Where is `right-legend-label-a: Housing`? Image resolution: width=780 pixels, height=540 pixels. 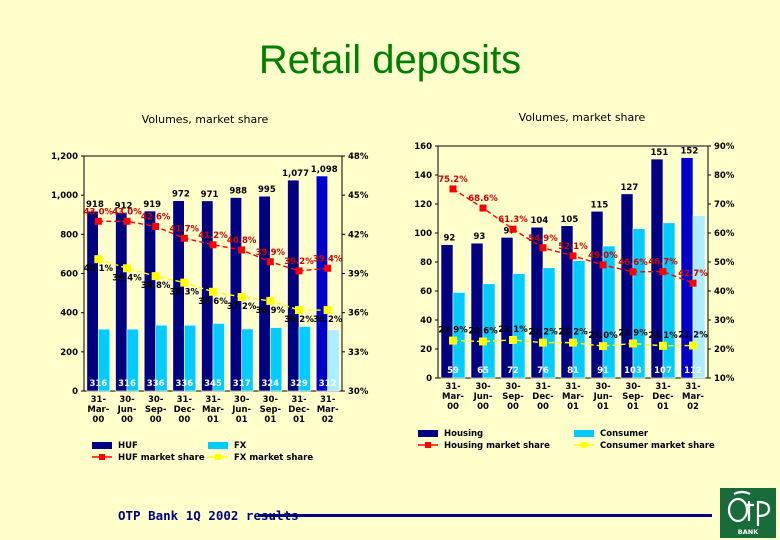
right-legend-label-a: Housing is located at coordinates (463, 434).